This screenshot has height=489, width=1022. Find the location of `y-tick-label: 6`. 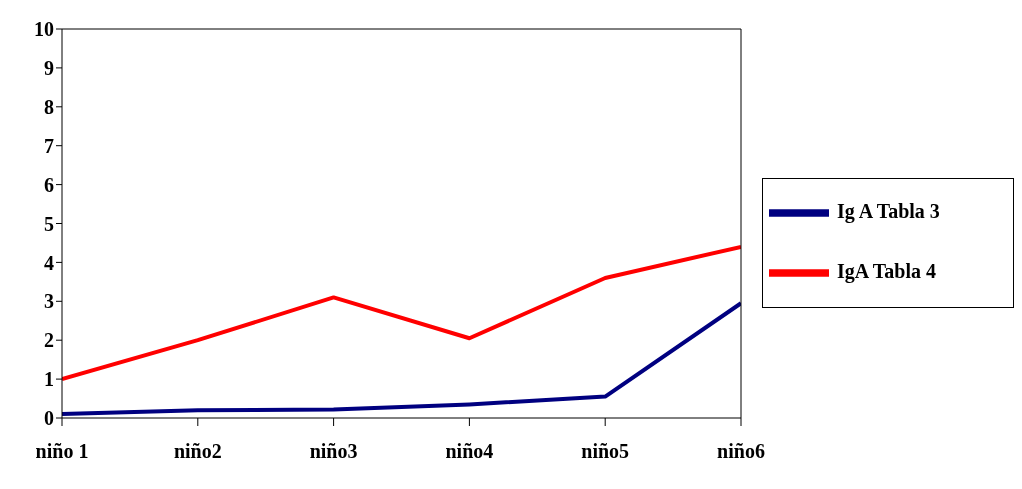

y-tick-label: 6 is located at coordinates (49, 184).